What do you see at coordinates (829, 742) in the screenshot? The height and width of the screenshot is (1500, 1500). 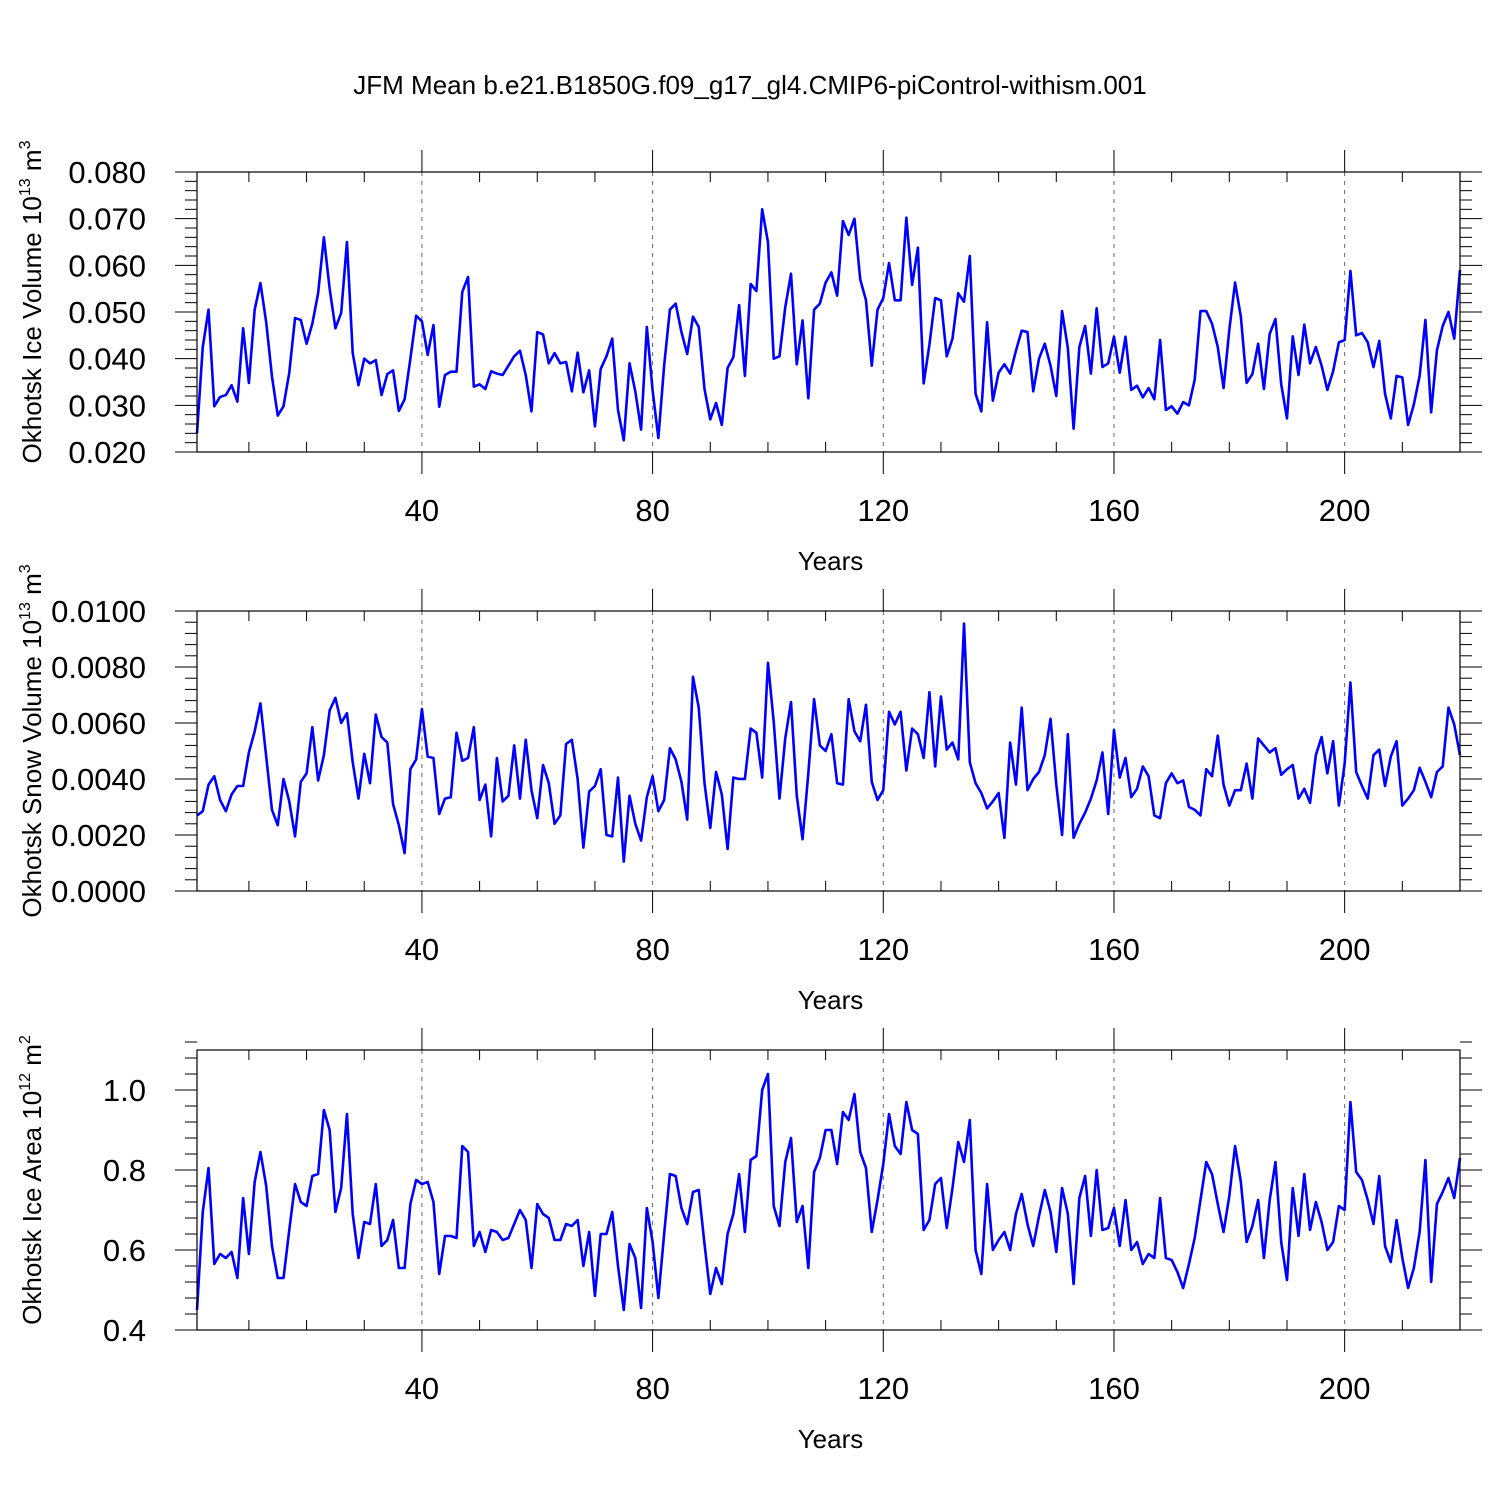 I see `snow-volume-series-line` at bounding box center [829, 742].